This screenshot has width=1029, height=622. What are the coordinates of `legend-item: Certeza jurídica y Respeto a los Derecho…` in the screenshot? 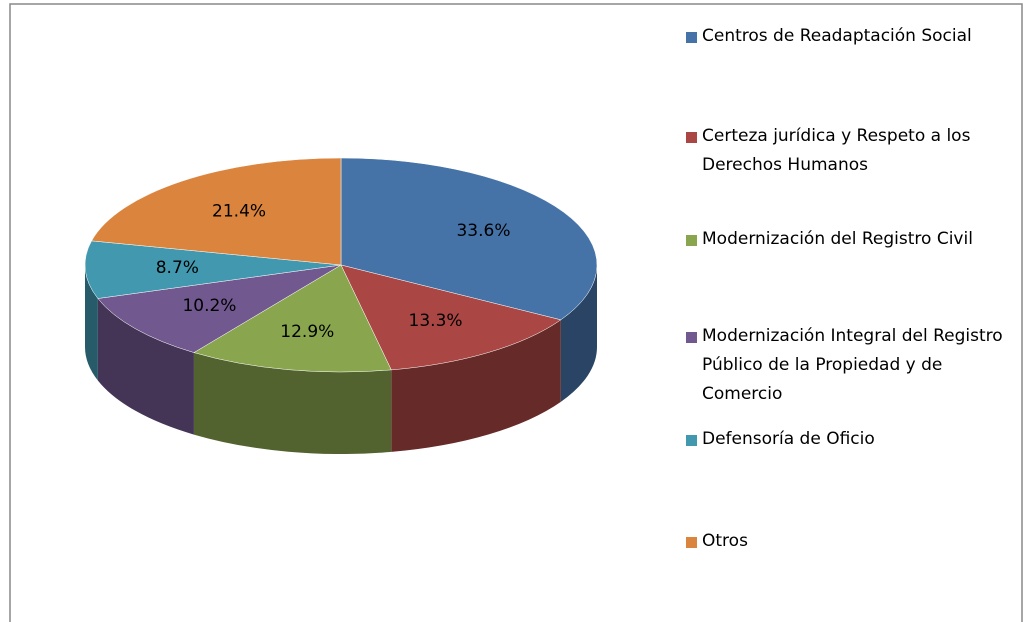 It's located at (851, 151).